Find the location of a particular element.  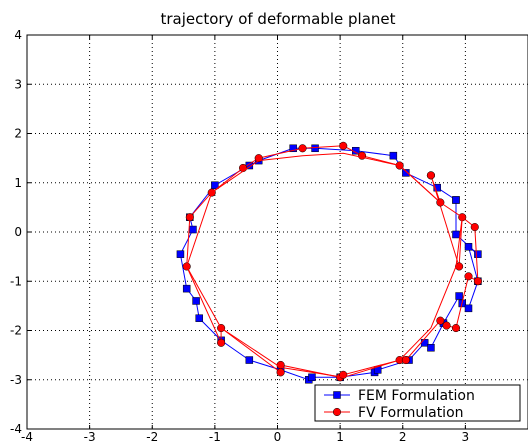

y-tick-label: 2 is located at coordinates (18, 134).